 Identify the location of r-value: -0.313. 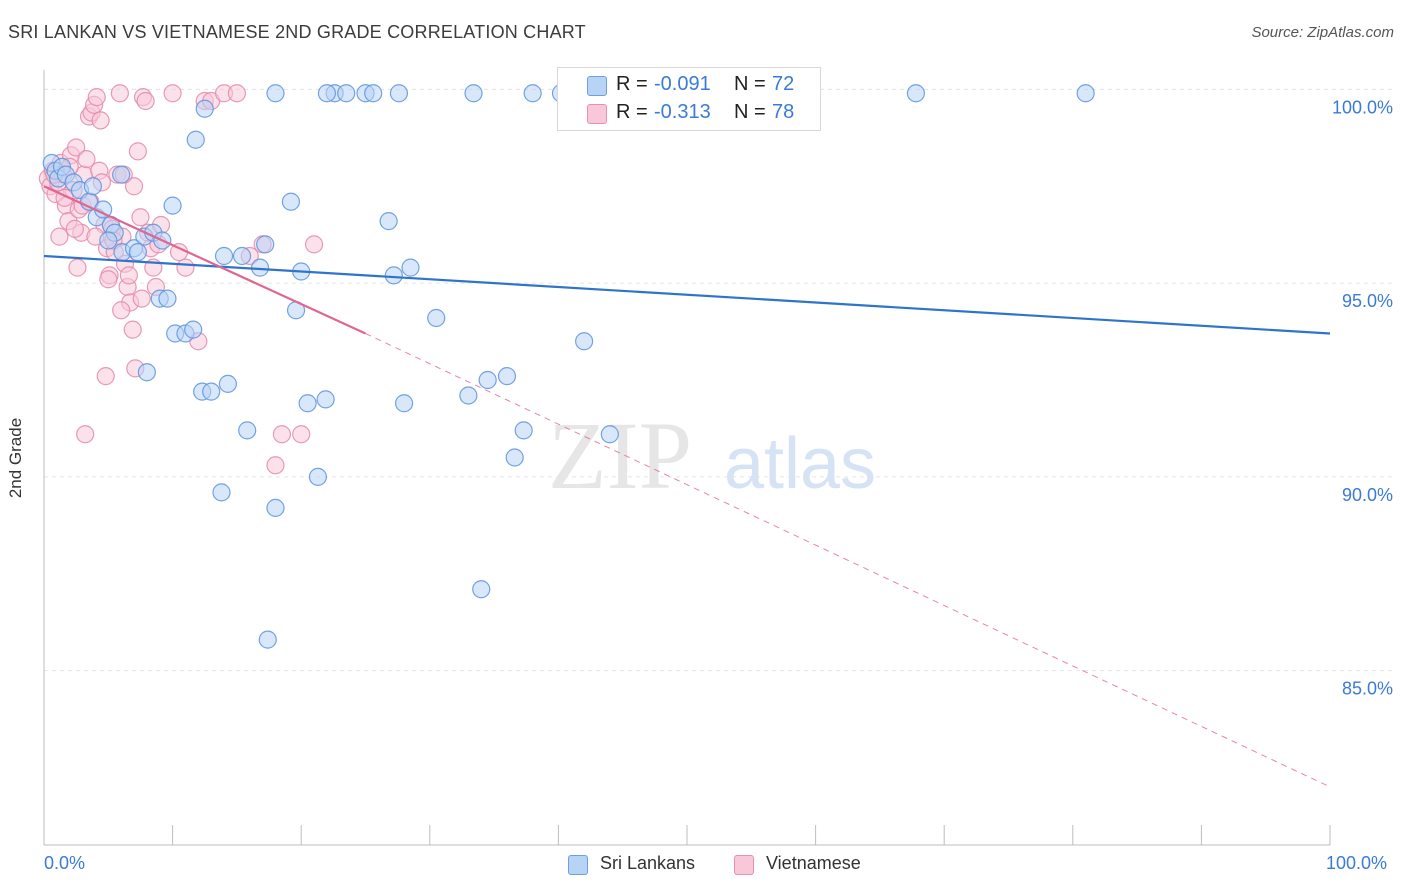
(682, 112).